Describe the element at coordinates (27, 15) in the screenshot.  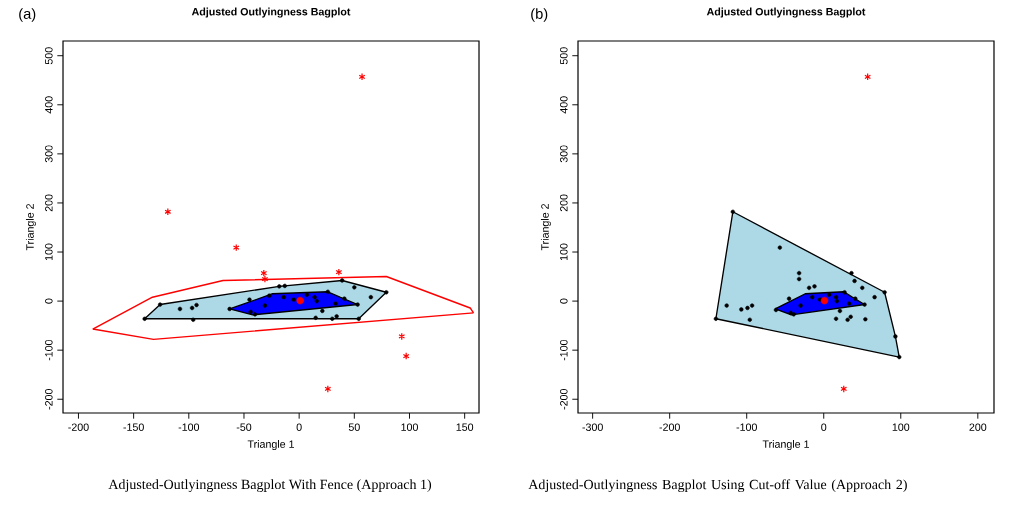
I see `text: (a)` at that location.